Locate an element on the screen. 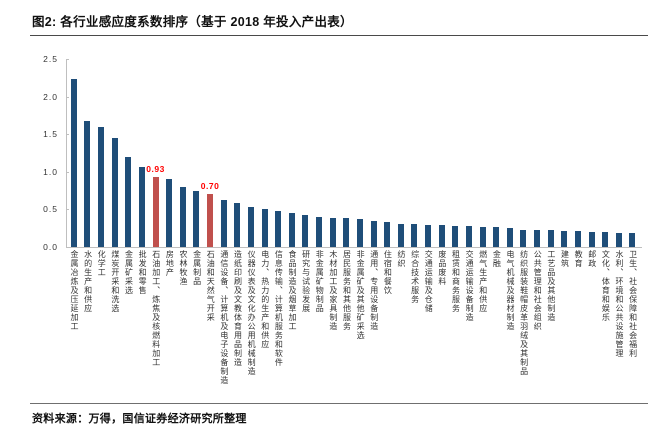 The width and height of the screenshot is (648, 439). category-label: 研究与试验发展 is located at coordinates (306, 281).